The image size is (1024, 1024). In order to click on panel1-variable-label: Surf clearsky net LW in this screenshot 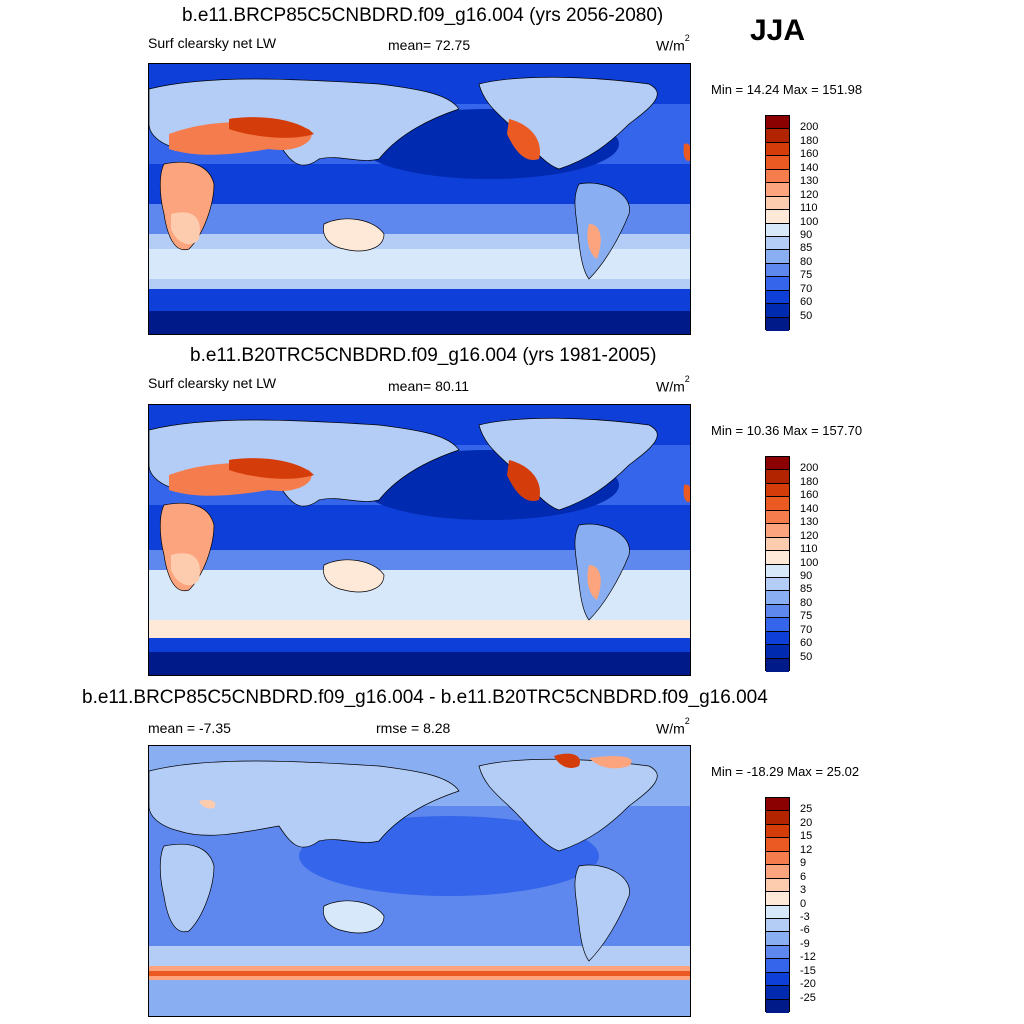, I will do `click(212, 43)`.